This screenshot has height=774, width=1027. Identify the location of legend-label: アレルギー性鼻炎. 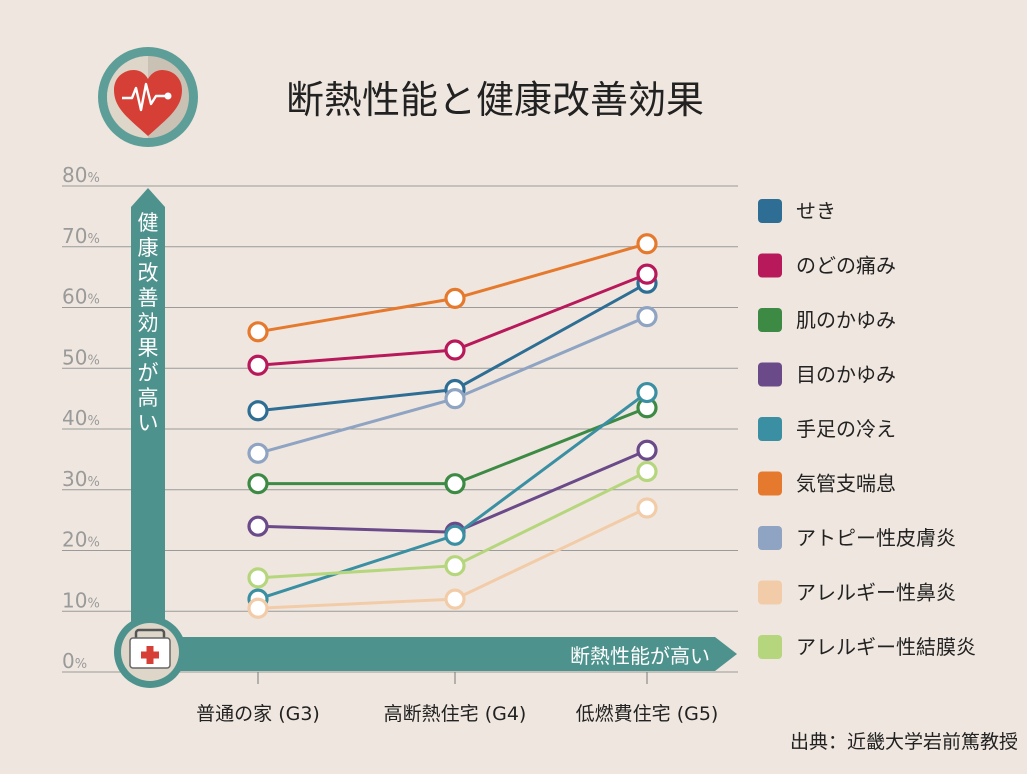
(876, 593).